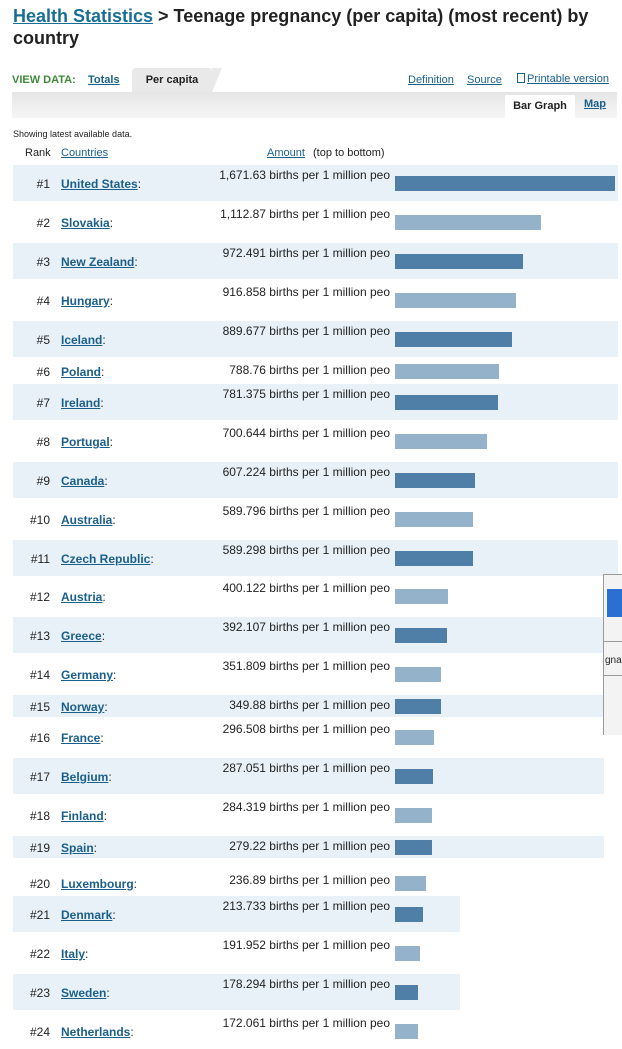 This screenshot has height=1049, width=622. Describe the element at coordinates (43, 372) in the screenshot. I see `rank-cell: #6` at that location.